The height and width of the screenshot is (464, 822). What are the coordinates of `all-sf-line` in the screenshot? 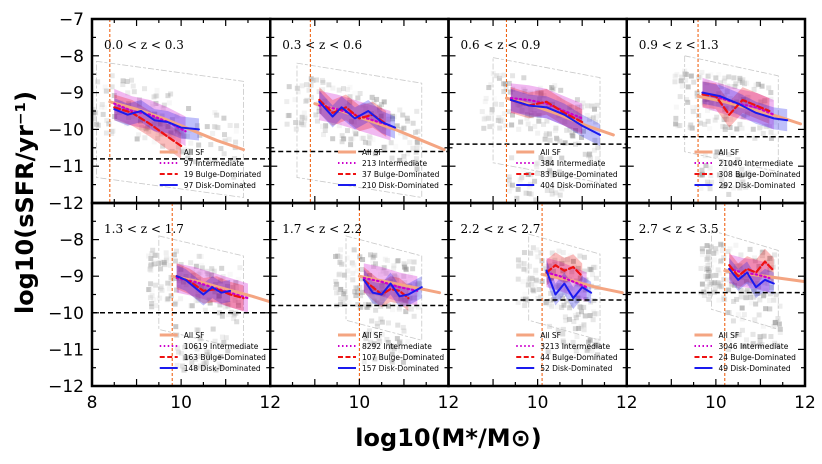 It's located at (582, 283).